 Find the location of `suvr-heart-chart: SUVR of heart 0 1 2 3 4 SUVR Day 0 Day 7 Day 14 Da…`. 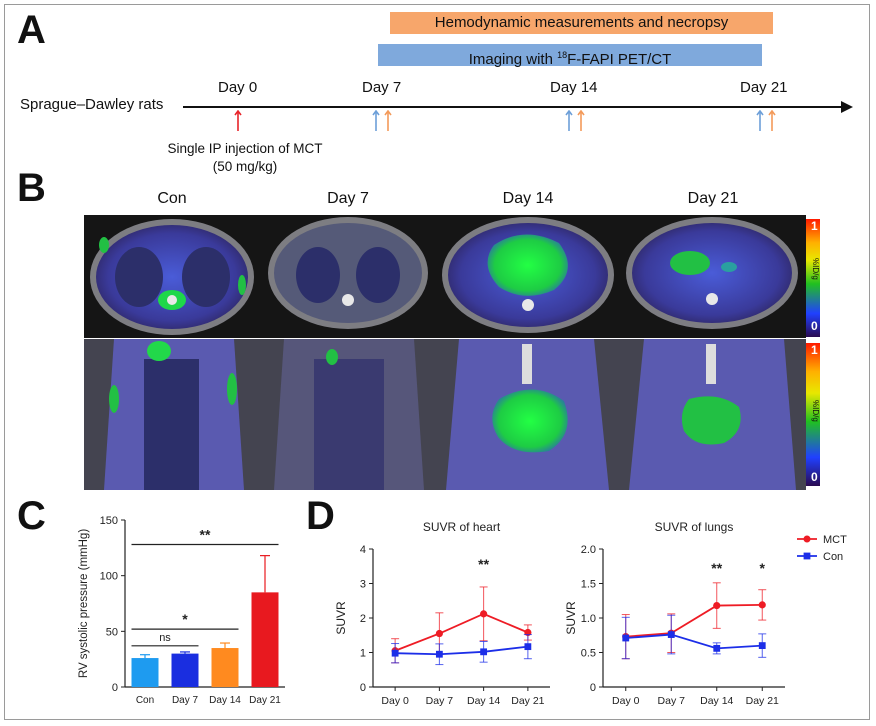

suvr-heart-chart: SUVR of heart 0 1 2 3 4 SUVR Day 0 Day 7 Day 14 Da… is located at coordinates (442, 613).